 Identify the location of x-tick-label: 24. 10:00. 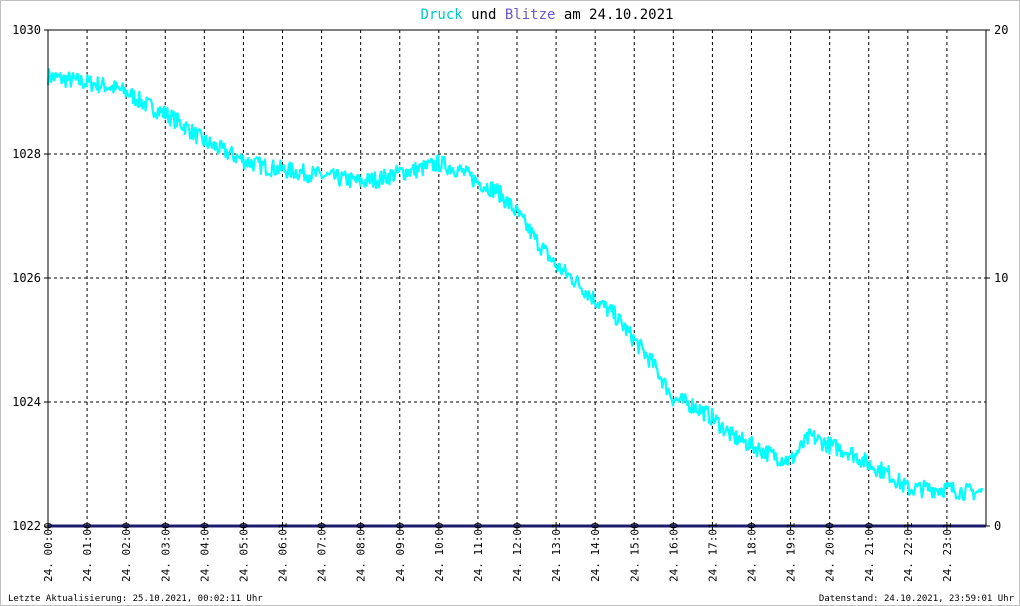
(439, 552).